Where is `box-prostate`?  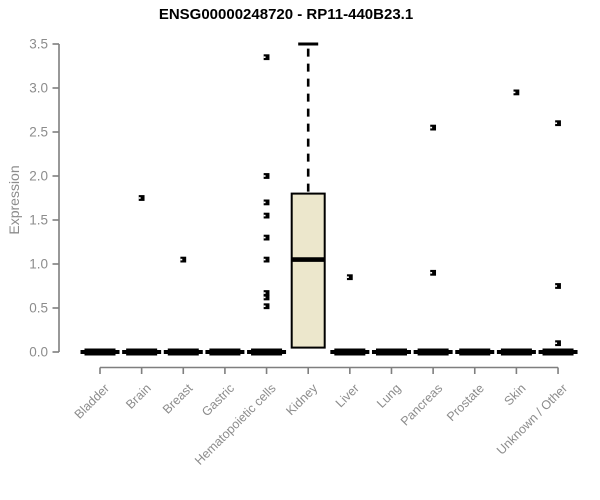 box-prostate is located at coordinates (475, 352).